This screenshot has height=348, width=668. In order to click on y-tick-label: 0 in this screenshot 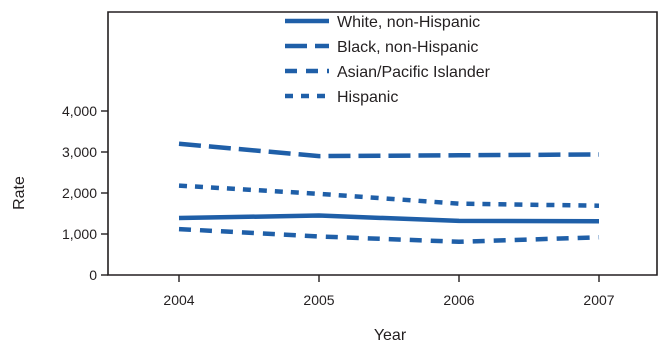, I will do `click(93, 275)`.